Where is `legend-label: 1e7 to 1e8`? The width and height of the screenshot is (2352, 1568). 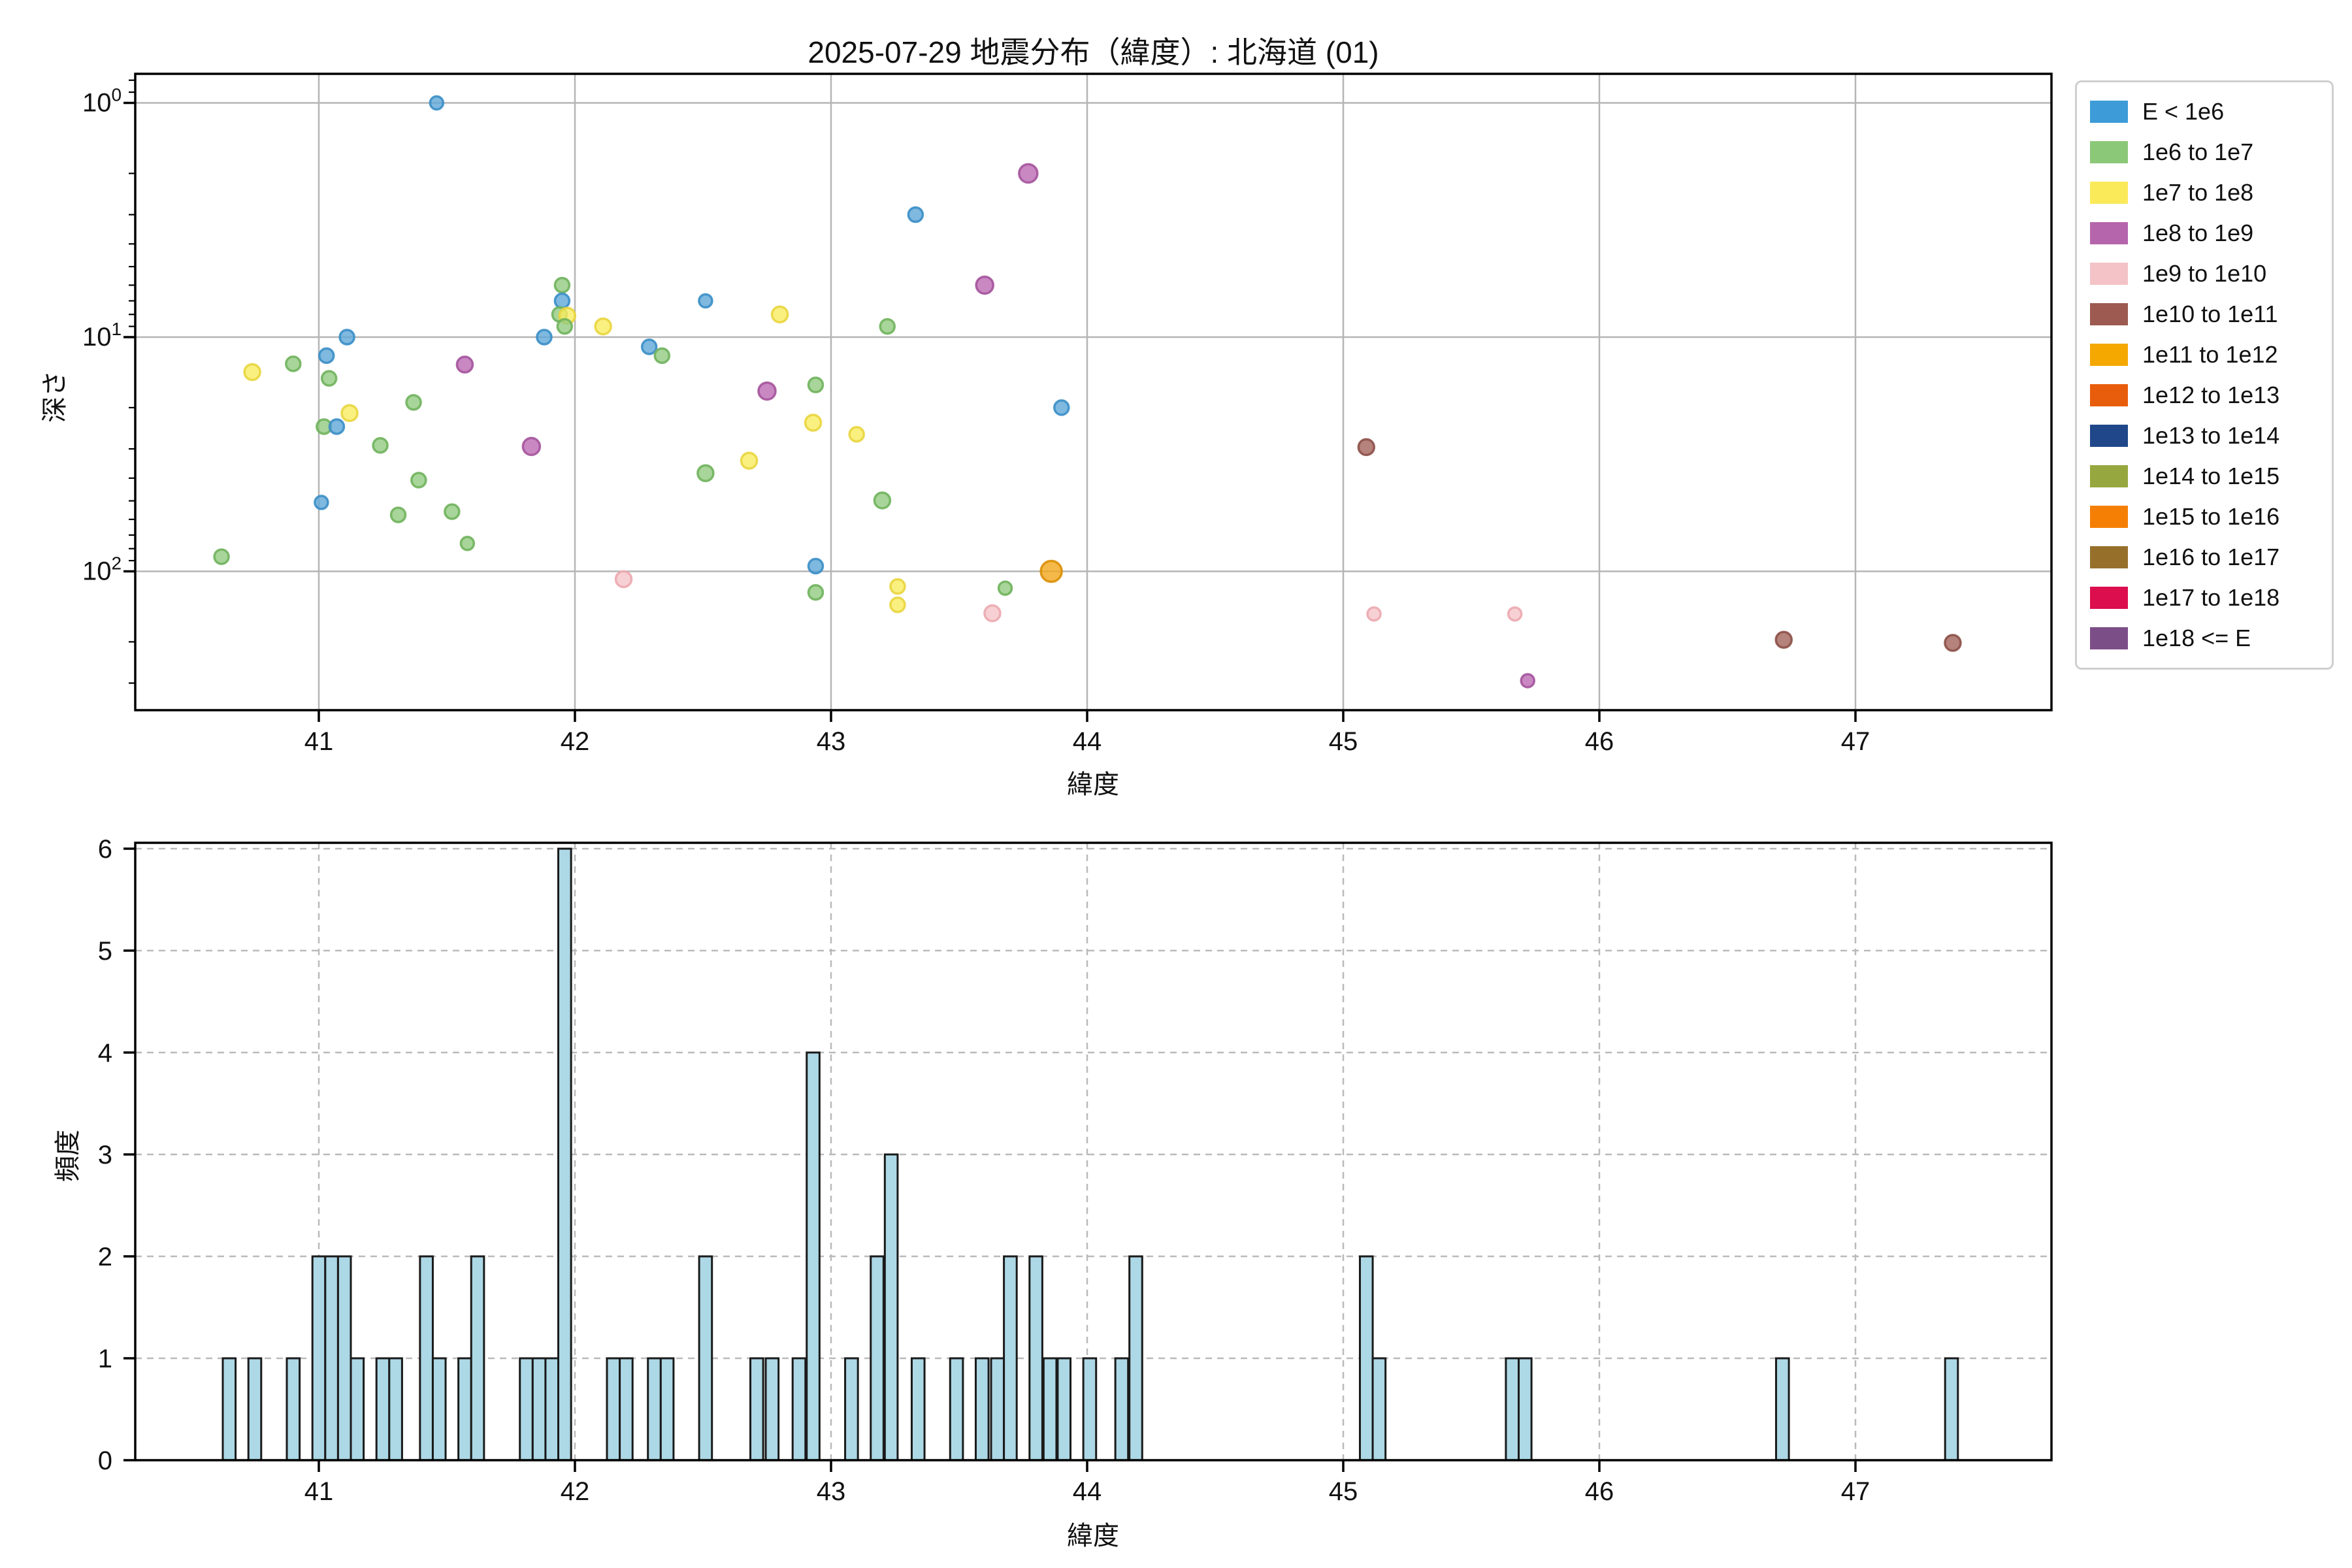
legend-label: 1e7 to 1e8 is located at coordinates (2198, 192).